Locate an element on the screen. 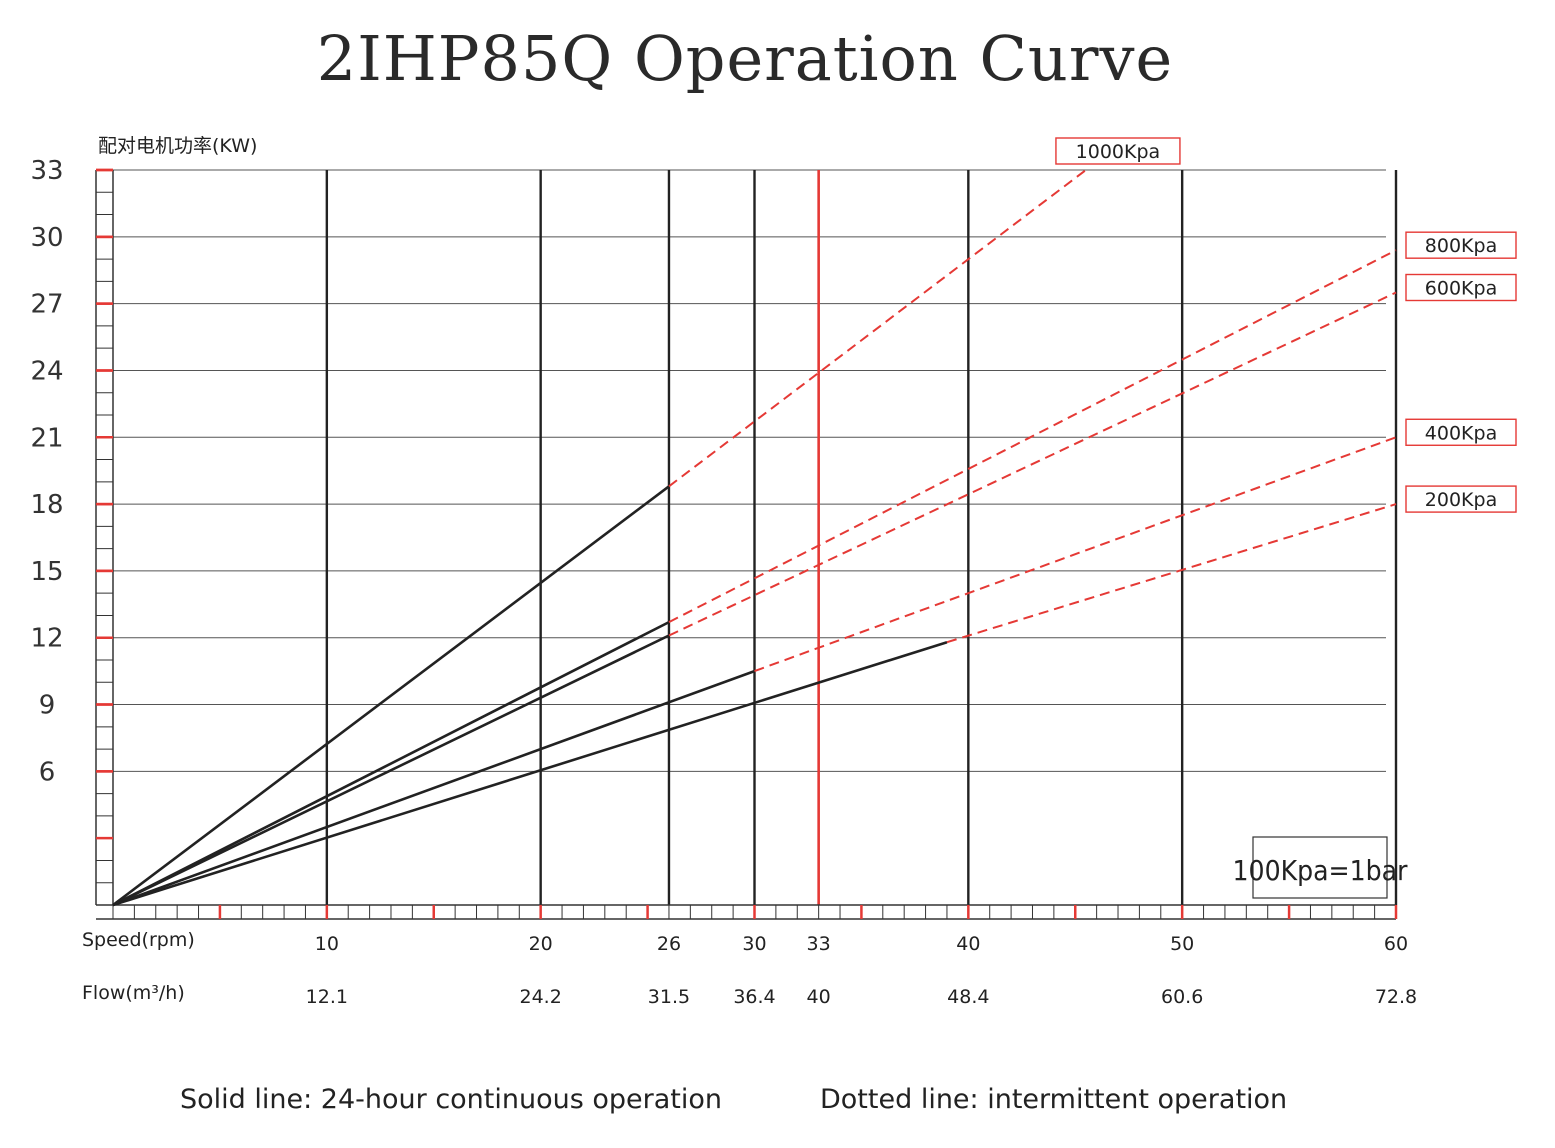 The width and height of the screenshot is (1555, 1148). series-solid-800Kpa is located at coordinates (391, 763).